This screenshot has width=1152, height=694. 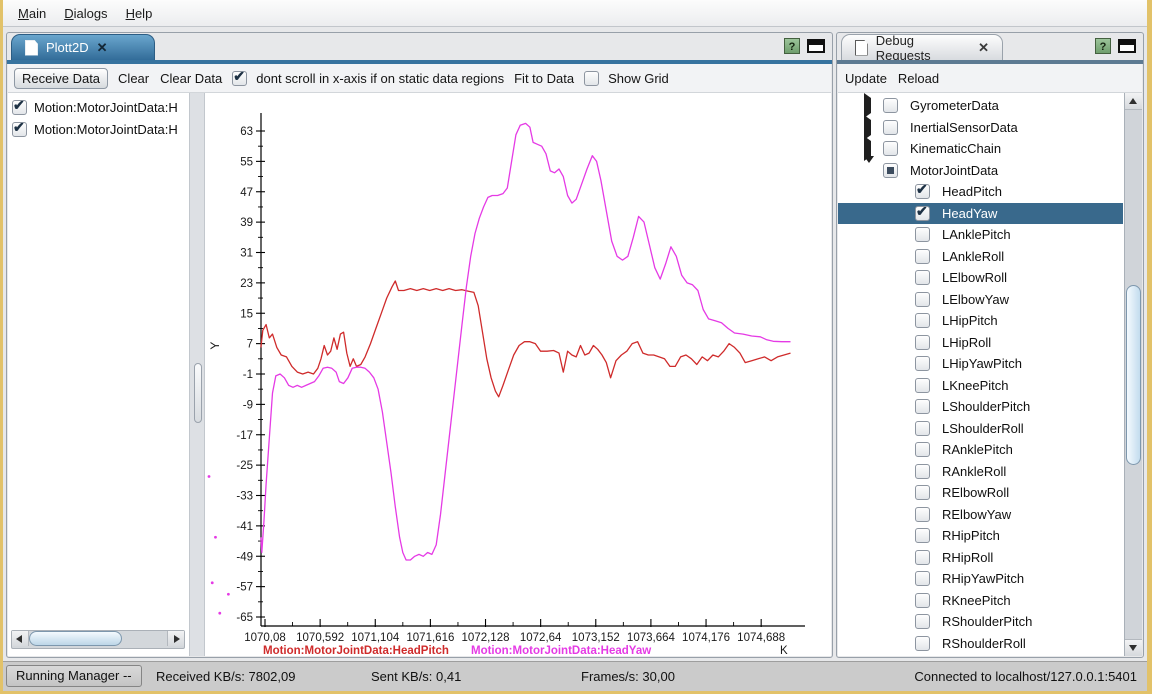 I want to click on scroll-down-arrow, so click(x=1133, y=647).